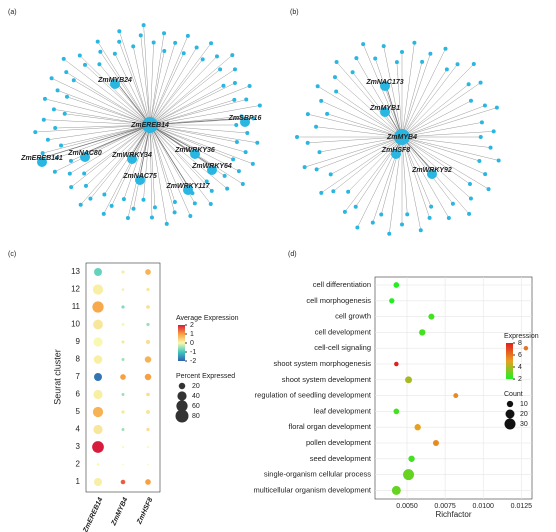 Image resolution: width=556 pixels, height=532 pixels. What do you see at coordinates (114, 80) in the screenshot?
I see `node-label: ZmMYB24` at bounding box center [114, 80].